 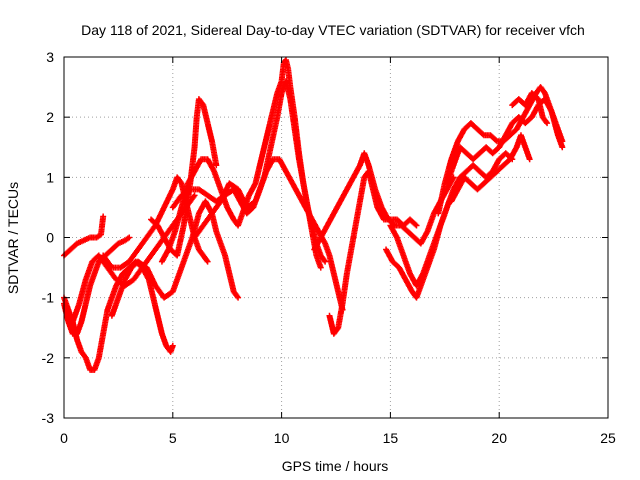 What do you see at coordinates (391, 438) in the screenshot?
I see `x-tick-label: 15` at bounding box center [391, 438].